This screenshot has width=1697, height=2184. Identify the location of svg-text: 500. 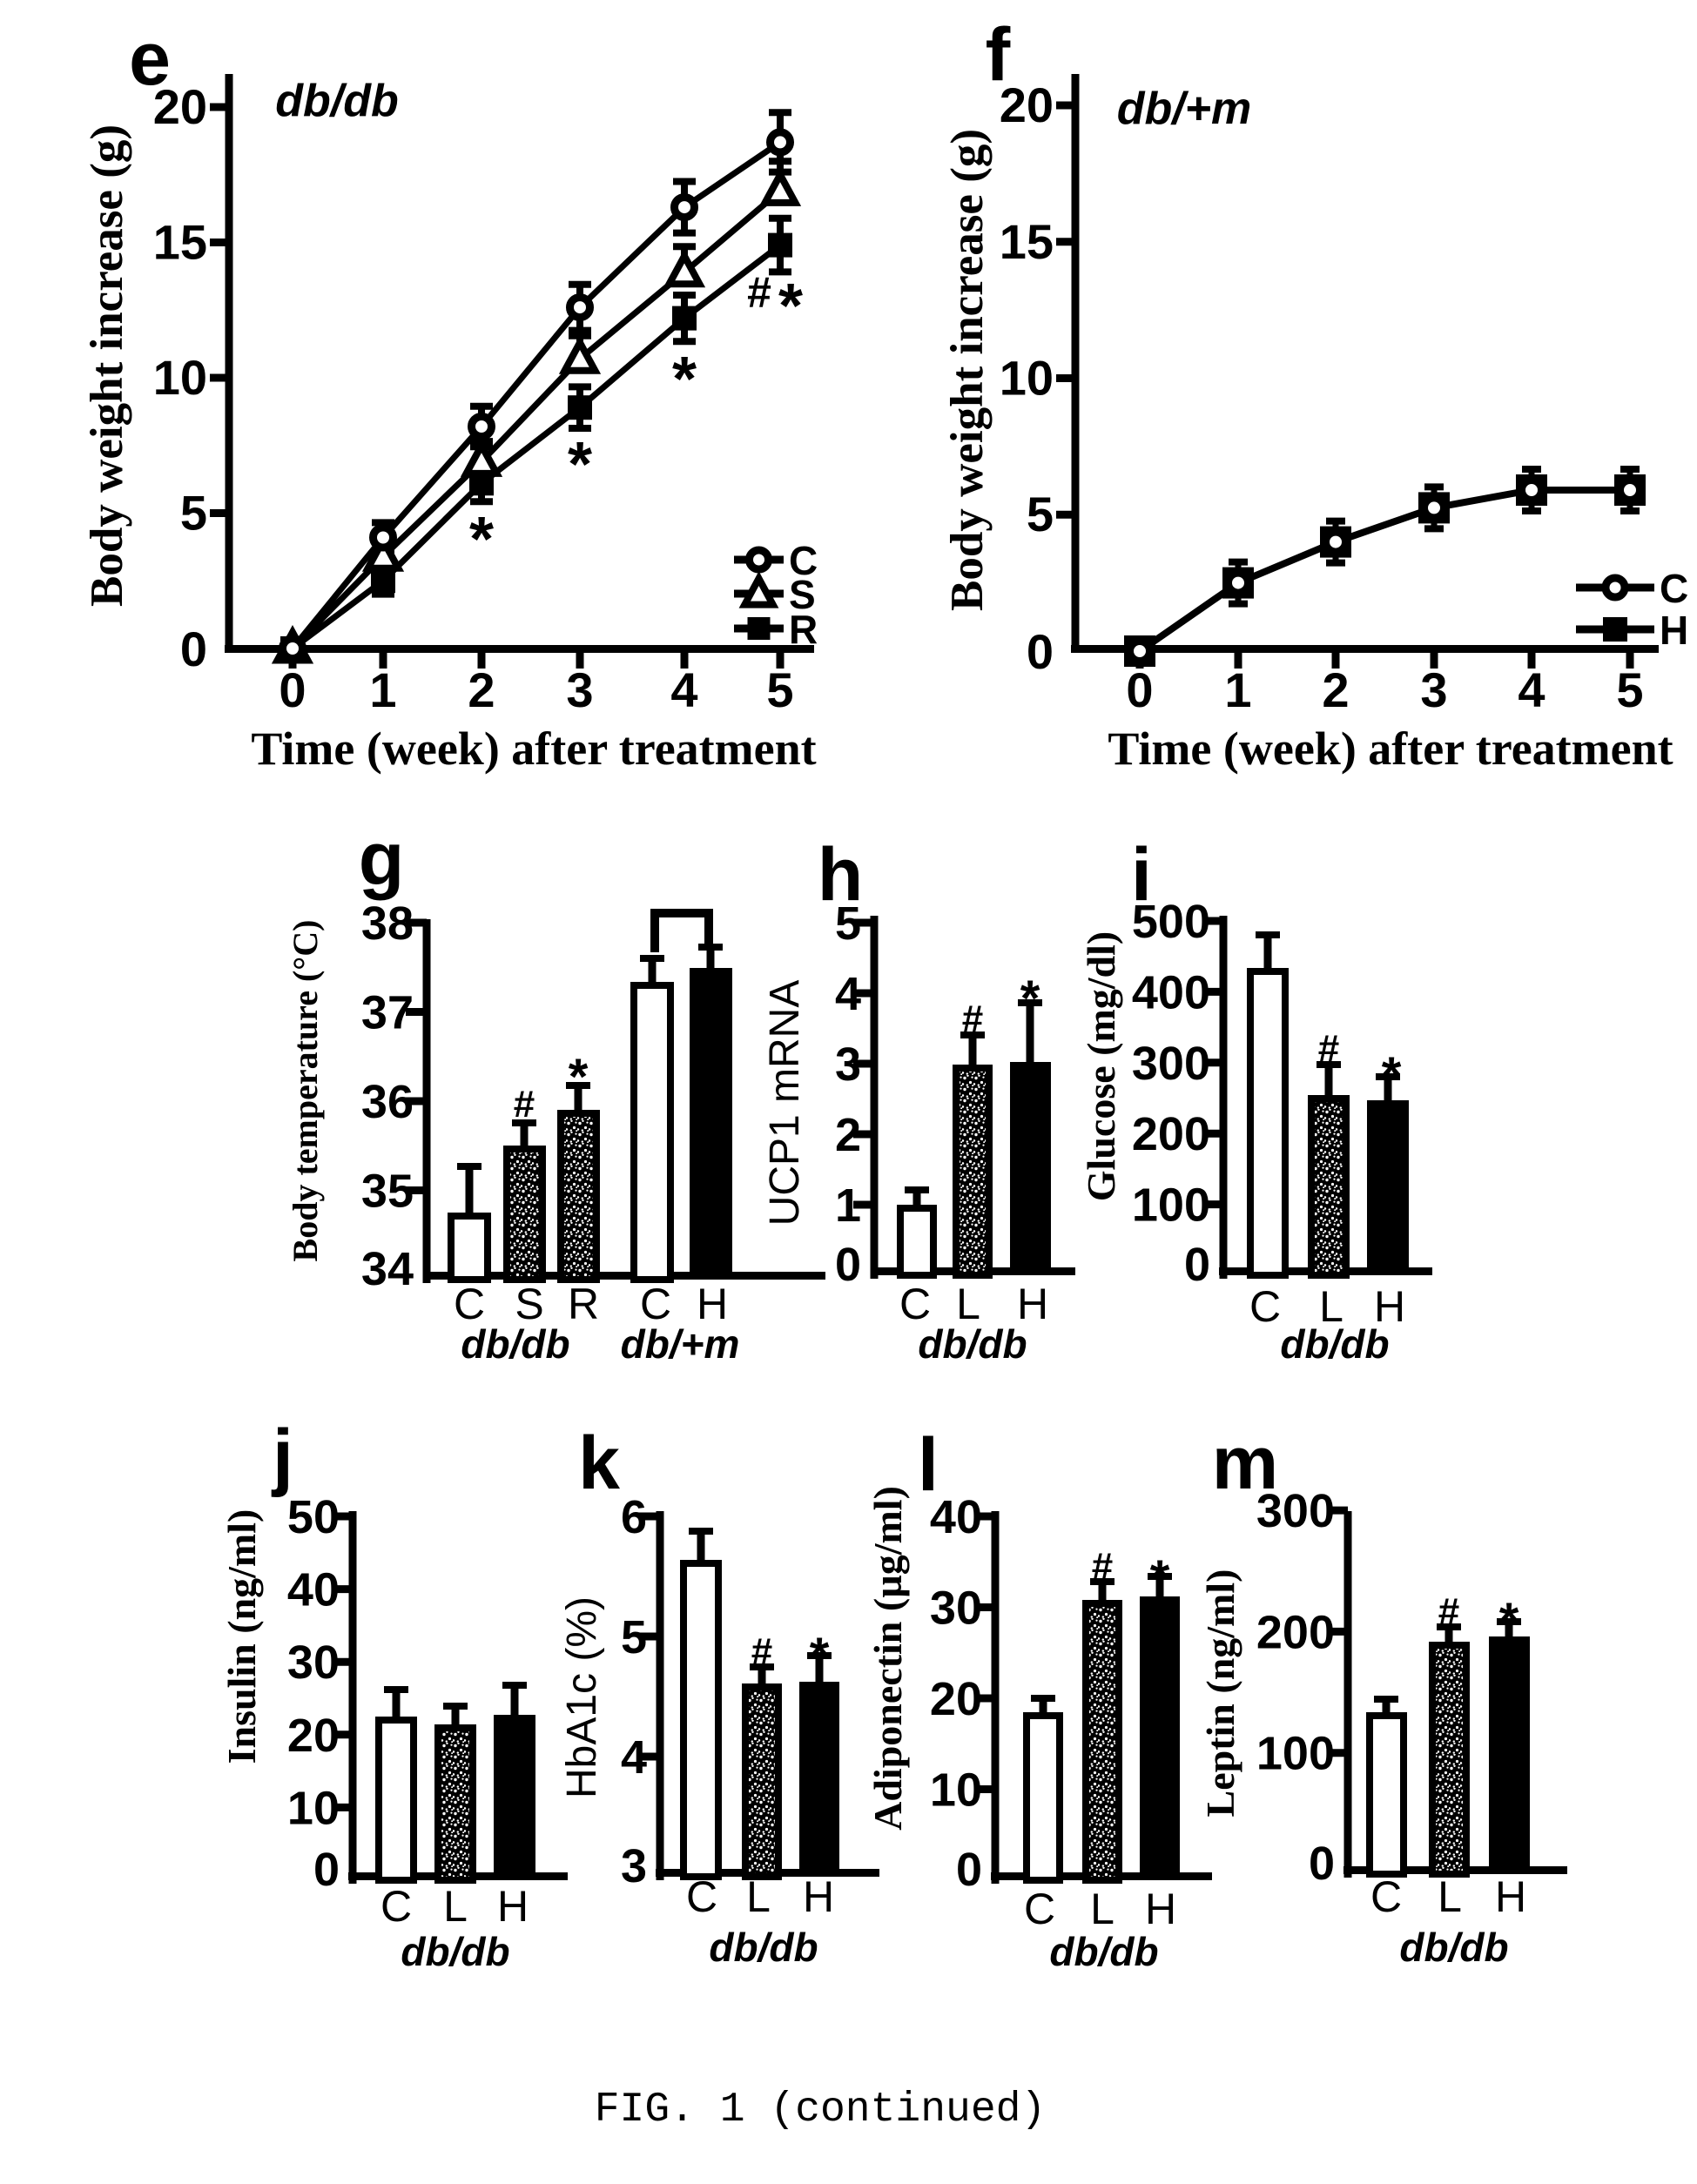
(1171, 922).